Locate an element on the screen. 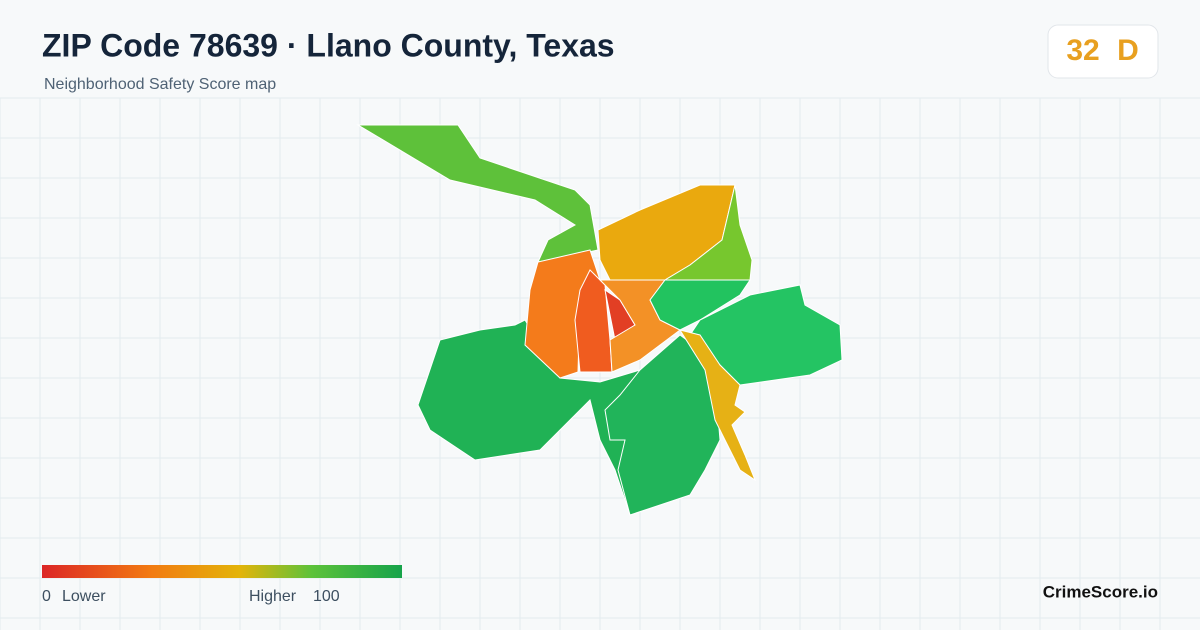 The width and height of the screenshot is (1200, 630). score-value: 32 is located at coordinates (1082, 50).